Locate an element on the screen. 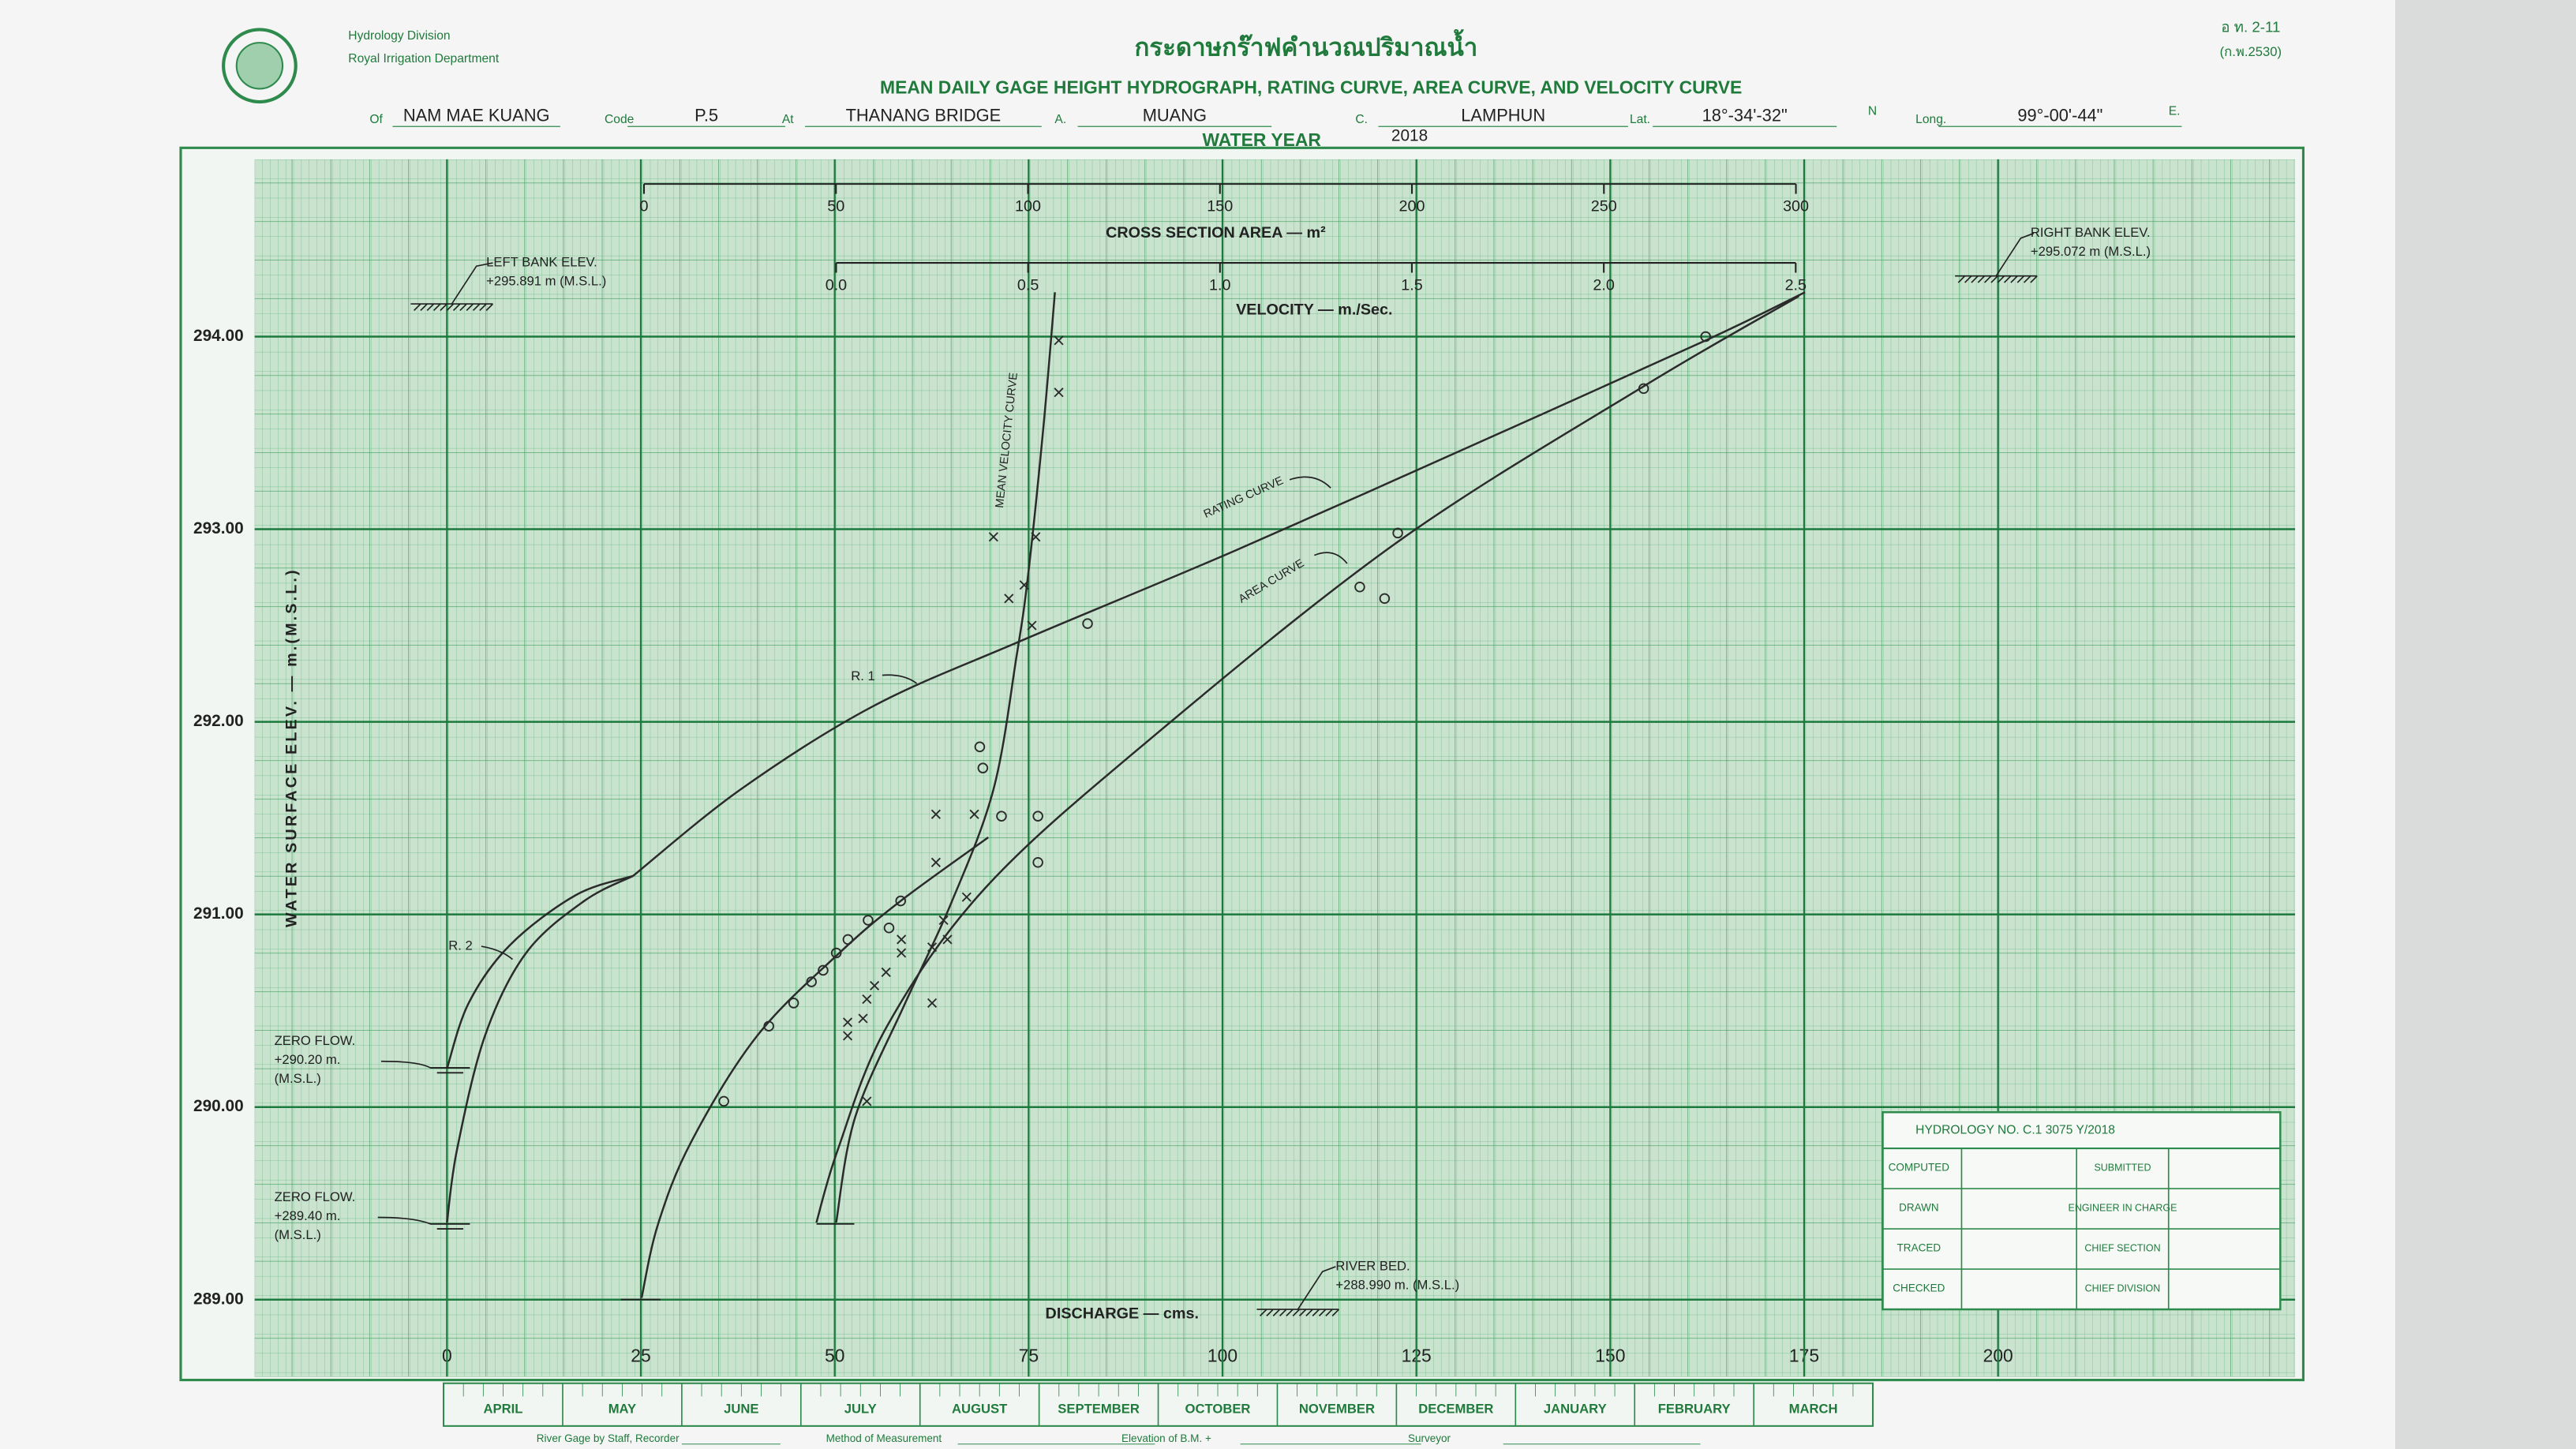  table-cell: COMPUTED is located at coordinates (1919, 1168).